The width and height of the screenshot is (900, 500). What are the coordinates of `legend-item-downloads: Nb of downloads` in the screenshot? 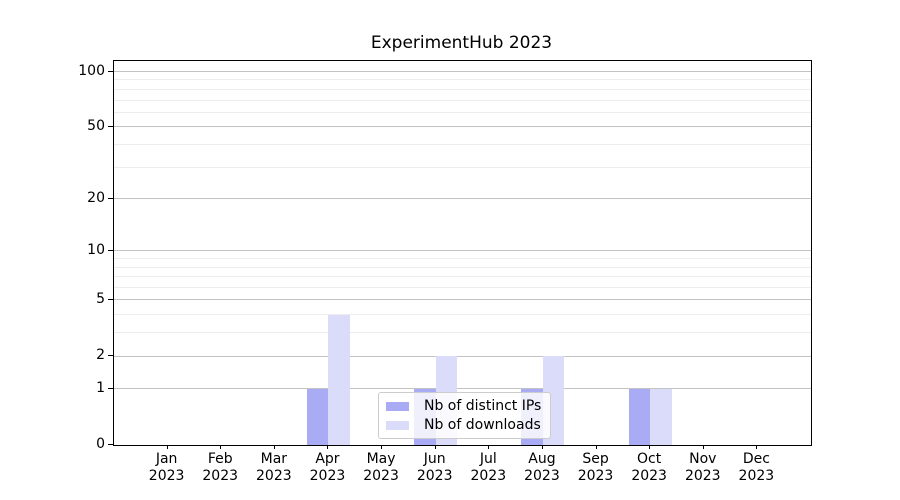 It's located at (463, 425).